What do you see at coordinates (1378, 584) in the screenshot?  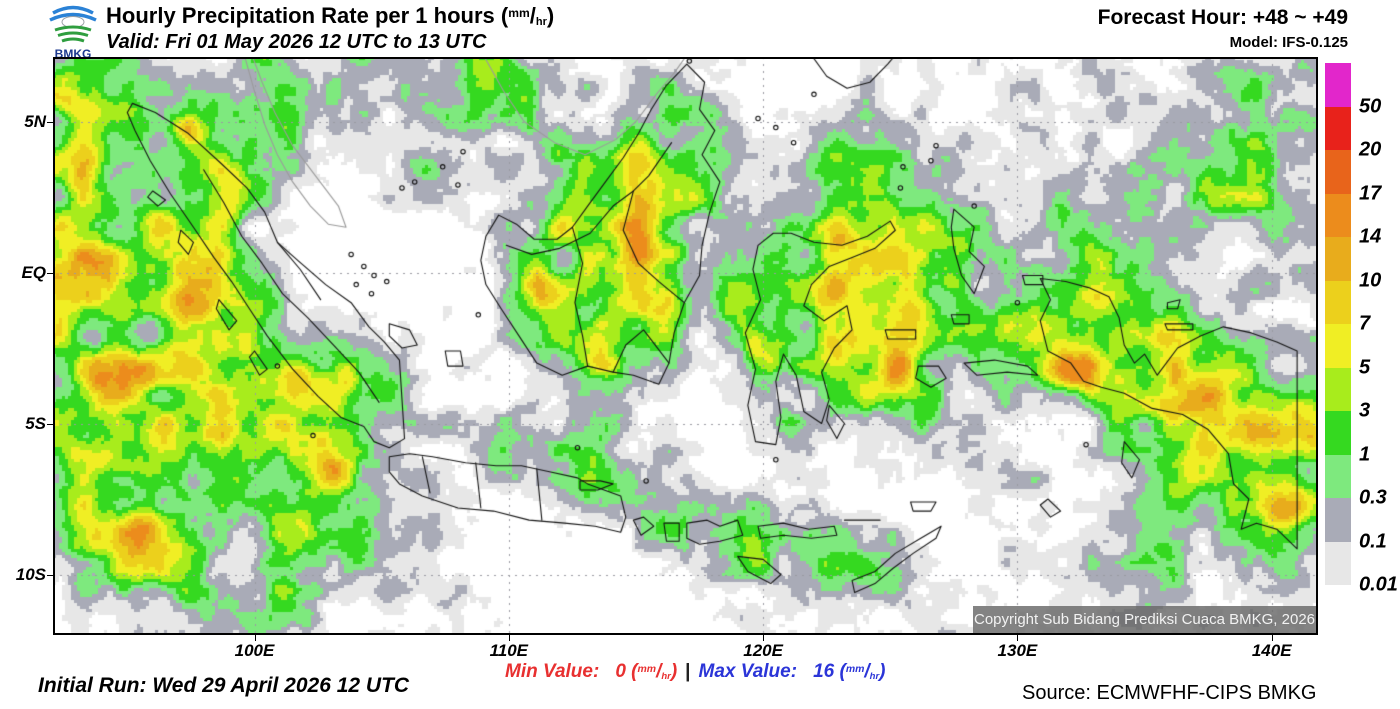 I see `legend-label: 0.01` at bounding box center [1378, 584].